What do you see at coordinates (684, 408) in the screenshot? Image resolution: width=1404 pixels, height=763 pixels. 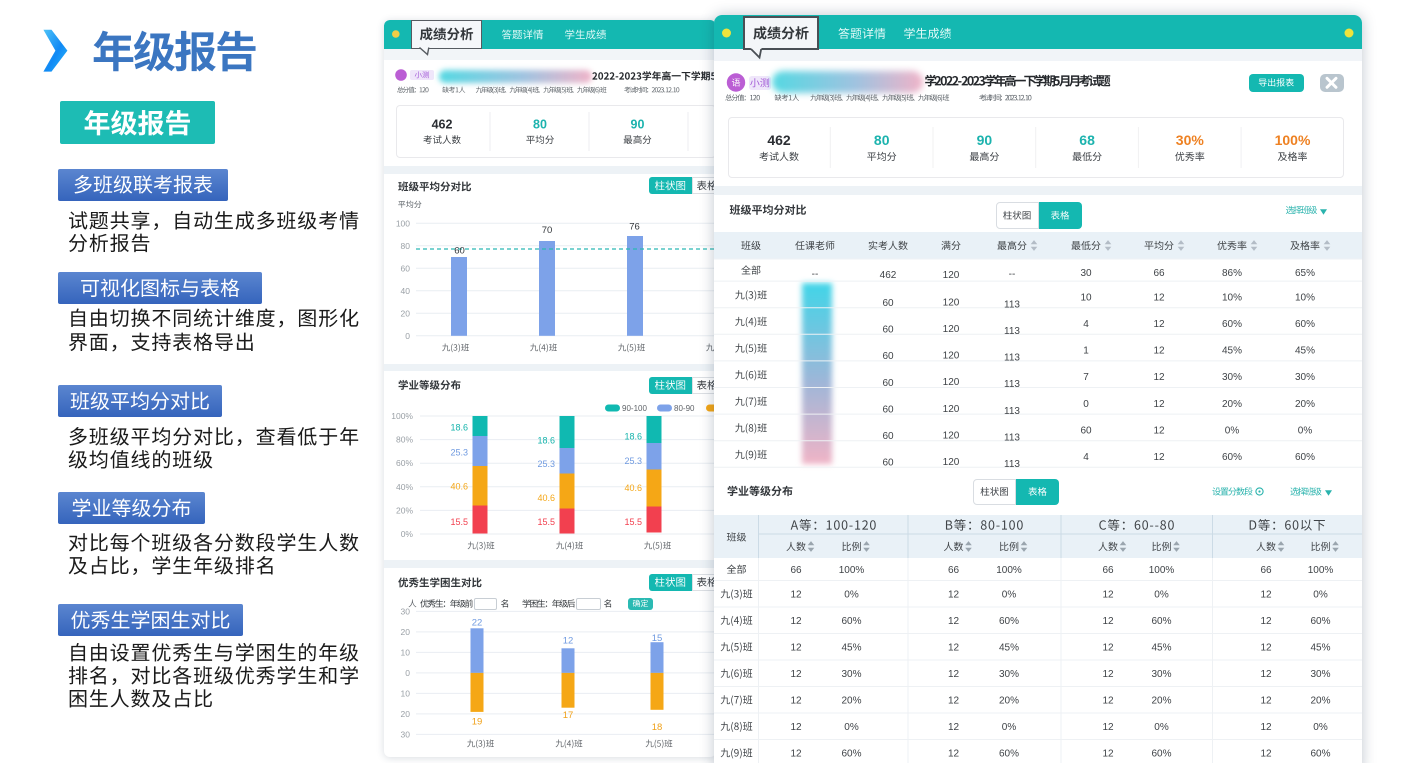 I see `svg-text: 80-90` at bounding box center [684, 408].